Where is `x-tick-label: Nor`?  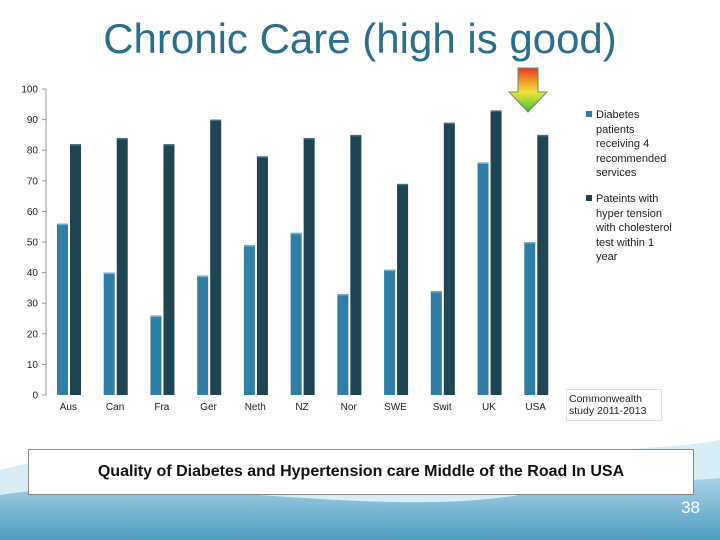 x-tick-label: Nor is located at coordinates (349, 407).